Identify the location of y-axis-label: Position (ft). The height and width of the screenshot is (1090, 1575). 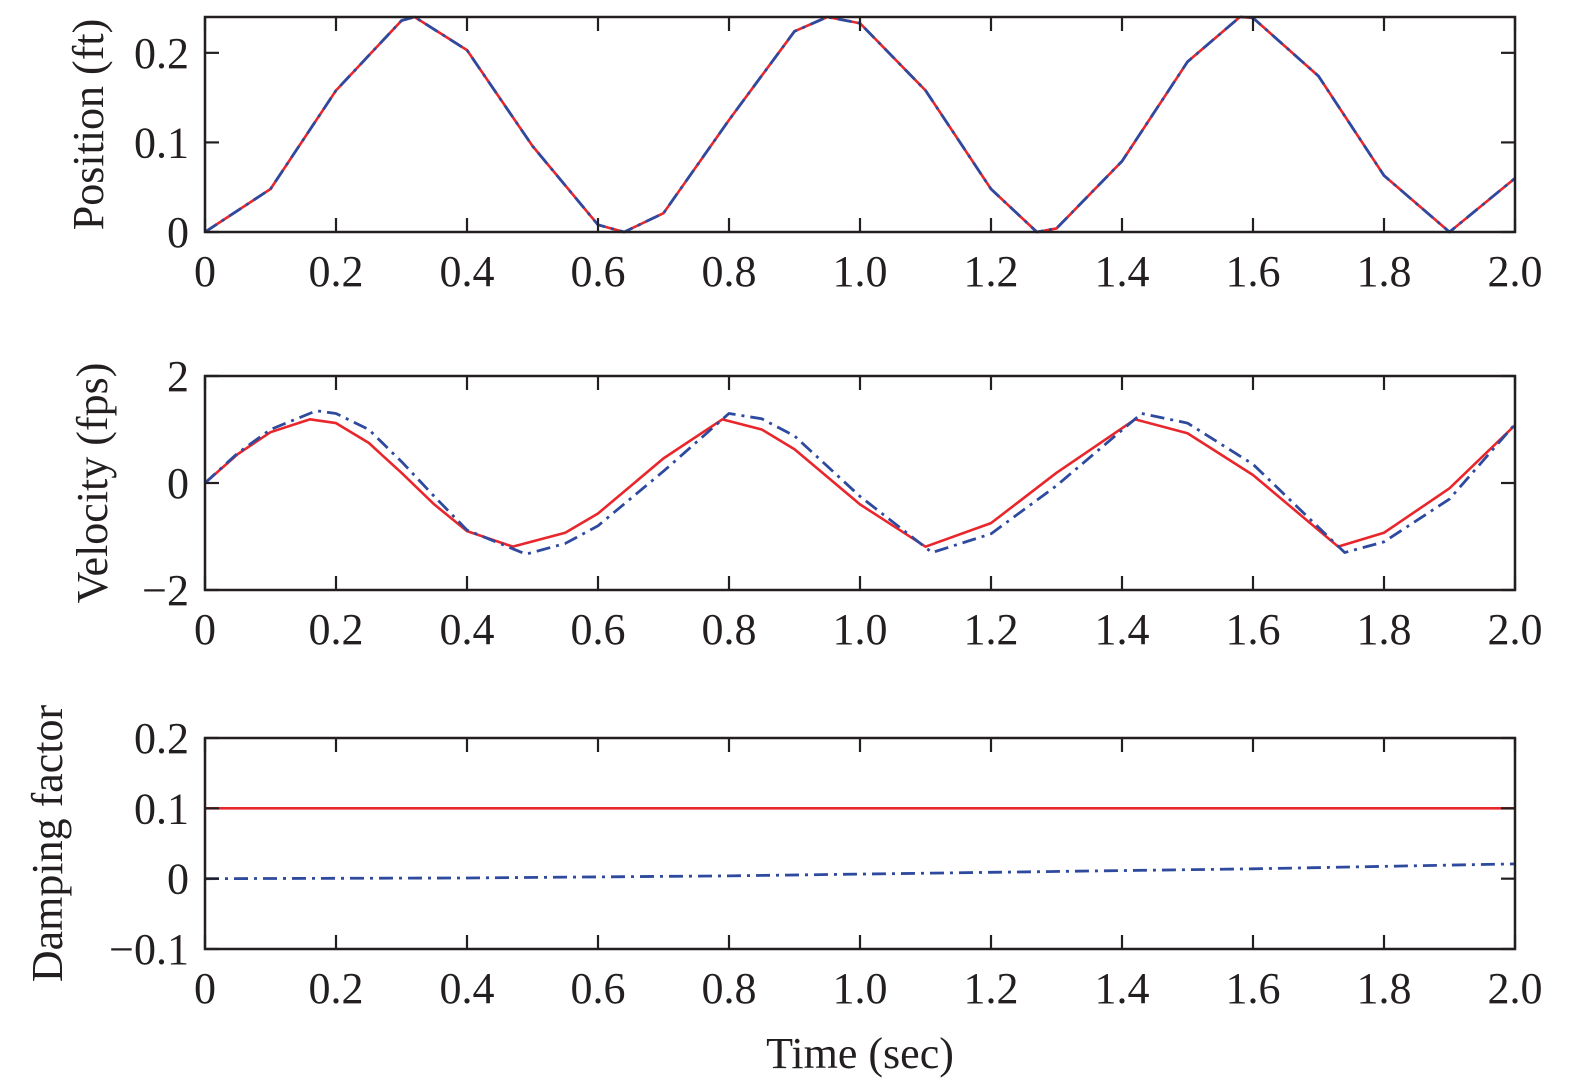
(88, 124).